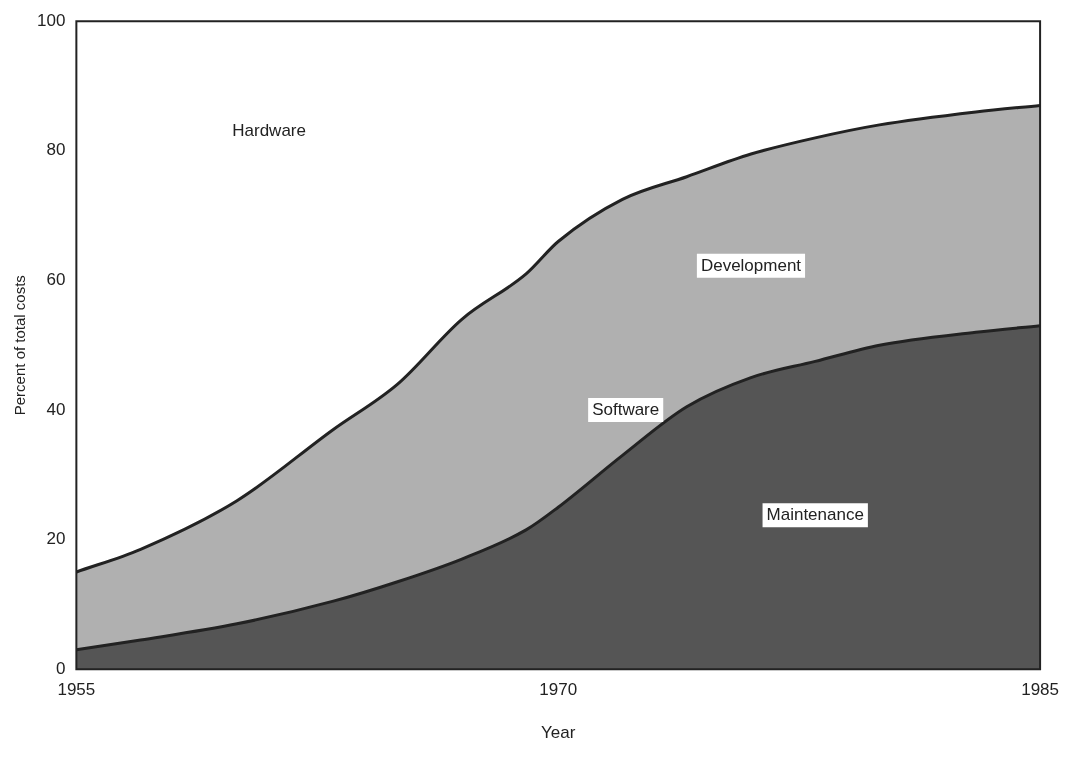  Describe the element at coordinates (1040, 690) in the screenshot. I see `x-tick-label: 1985` at that location.